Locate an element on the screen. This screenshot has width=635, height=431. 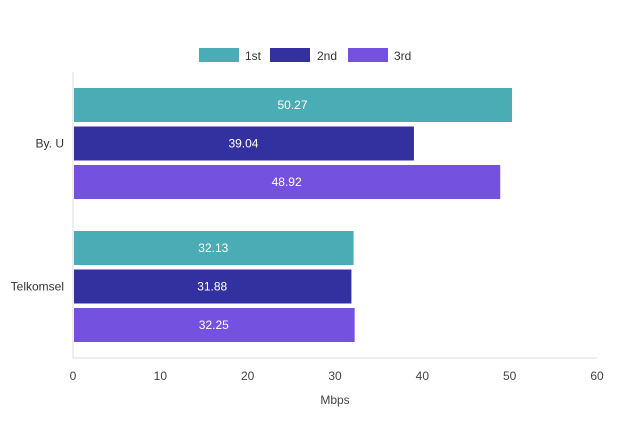
x-tick-label: 40 is located at coordinates (423, 376).